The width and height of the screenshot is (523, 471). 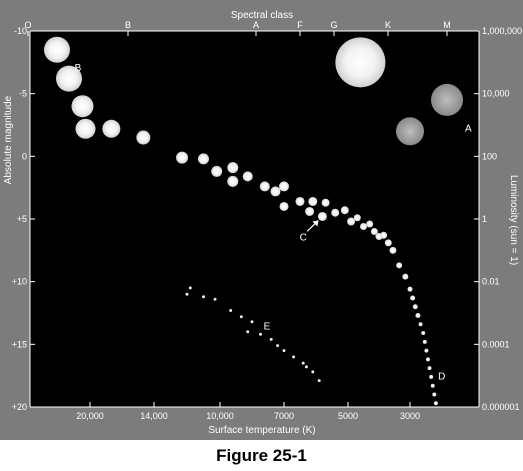 What do you see at coordinates (262, 15) in the screenshot?
I see `top-axis-title: Spectral class` at bounding box center [262, 15].